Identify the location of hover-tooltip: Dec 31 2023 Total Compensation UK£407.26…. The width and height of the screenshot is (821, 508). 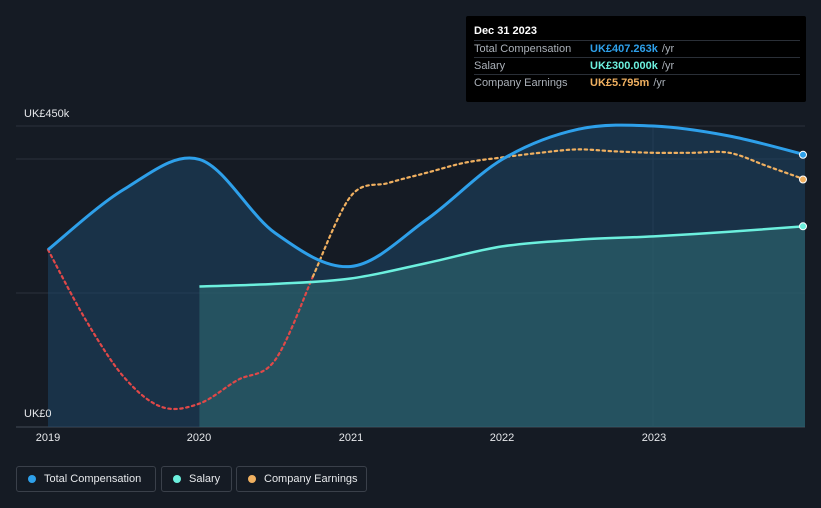
(636, 59).